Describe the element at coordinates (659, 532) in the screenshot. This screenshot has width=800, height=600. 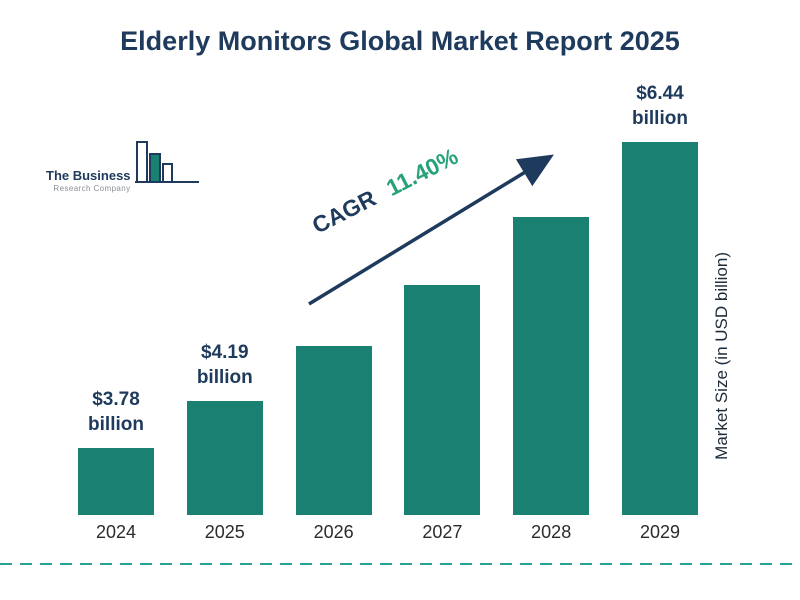
I see `x-axis-label: 2029` at that location.